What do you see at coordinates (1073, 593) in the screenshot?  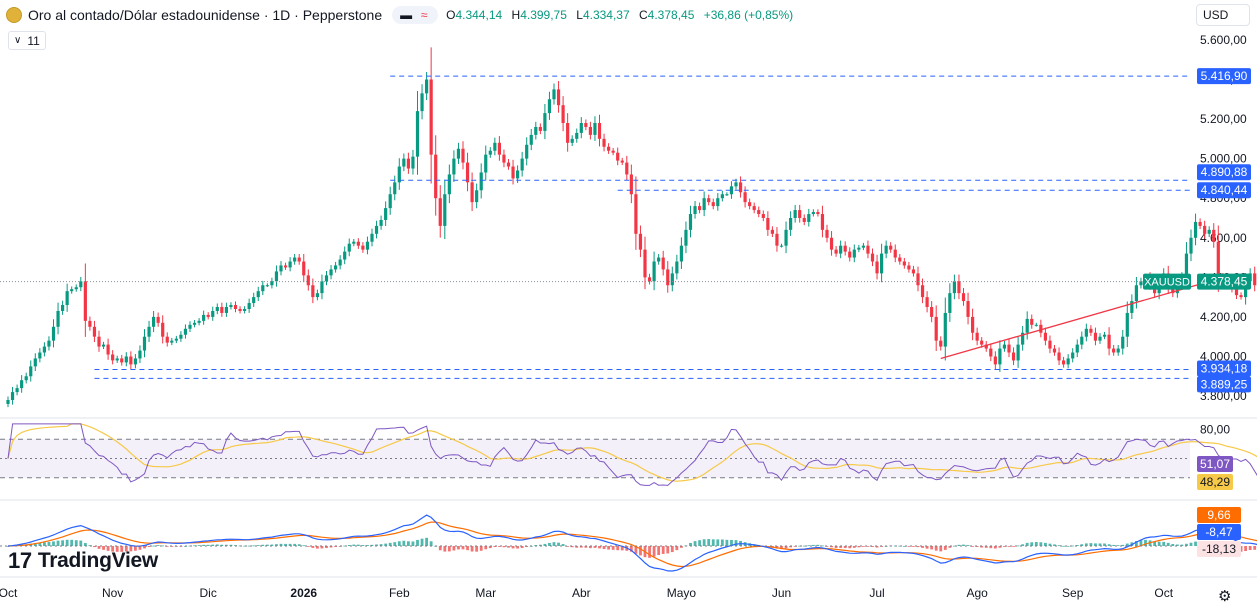 I see `x-tick-label: Sep` at bounding box center [1073, 593].